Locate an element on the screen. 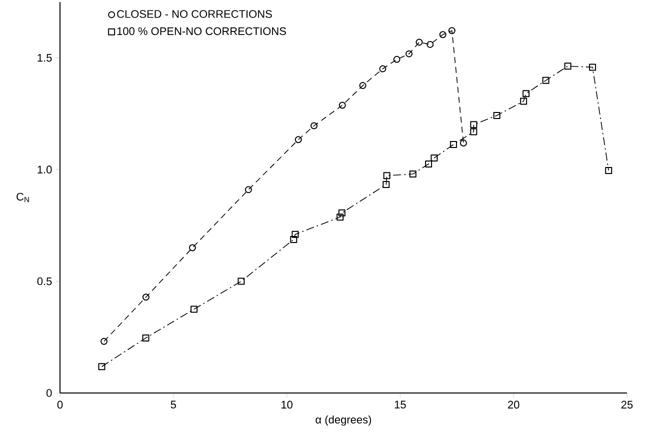 The height and width of the screenshot is (444, 645). x-tick-label: 10 is located at coordinates (287, 404).